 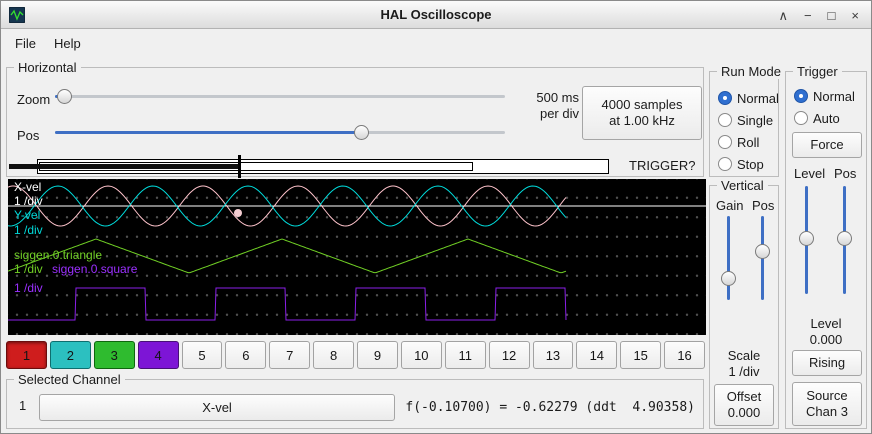 What do you see at coordinates (509, 355) in the screenshot?
I see `channel-button-12: 12` at bounding box center [509, 355].